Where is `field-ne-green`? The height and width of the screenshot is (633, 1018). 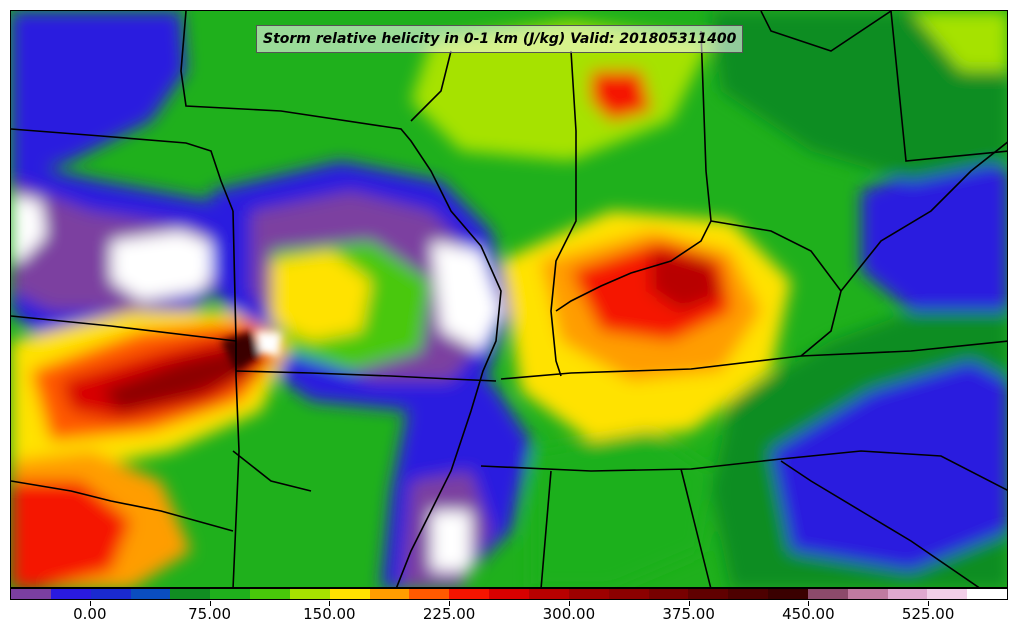 field-ne-green is located at coordinates (859, 96).